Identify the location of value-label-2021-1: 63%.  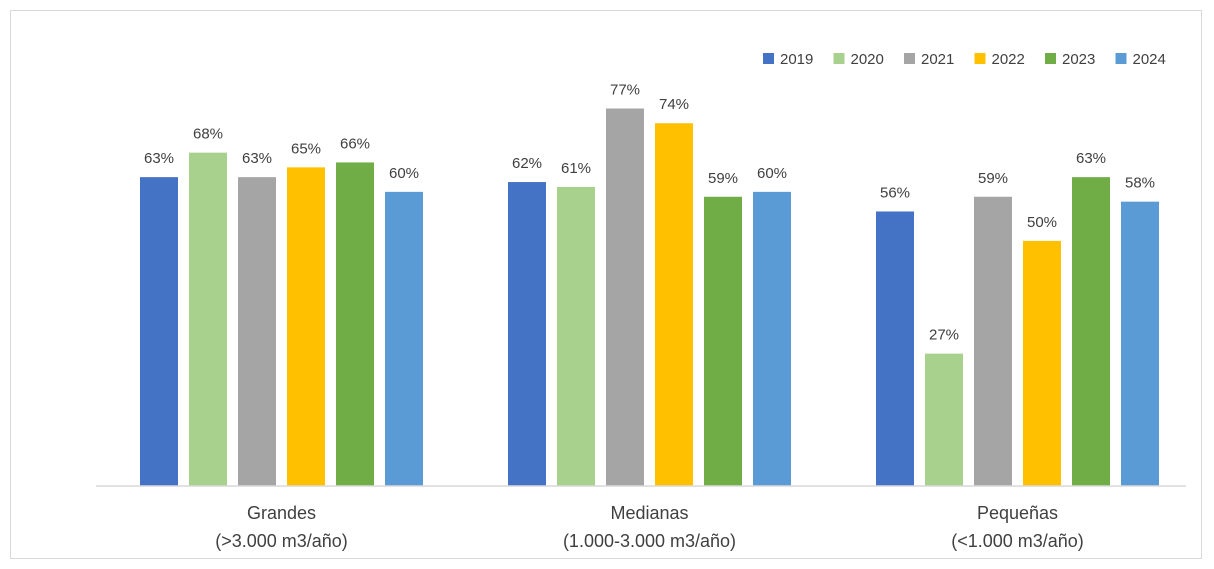
(257, 158).